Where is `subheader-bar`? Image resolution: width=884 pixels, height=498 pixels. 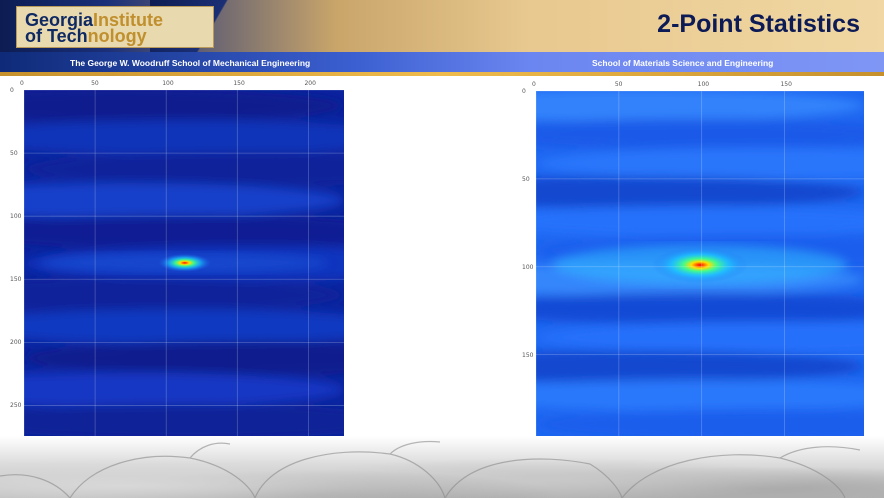
subheader-bar is located at coordinates (442, 62).